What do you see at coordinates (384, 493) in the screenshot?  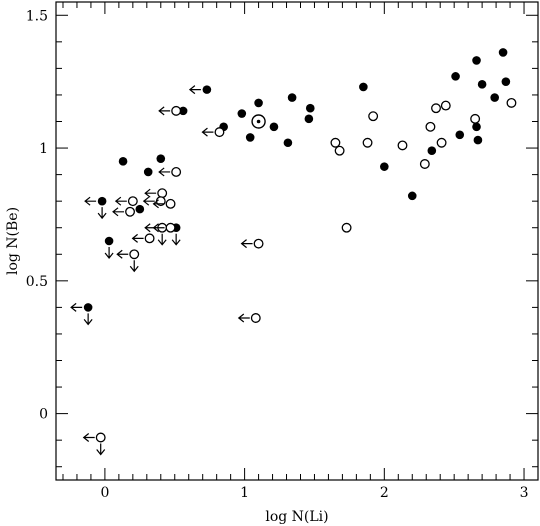 I see `x-tick-label: 2` at bounding box center [384, 493].